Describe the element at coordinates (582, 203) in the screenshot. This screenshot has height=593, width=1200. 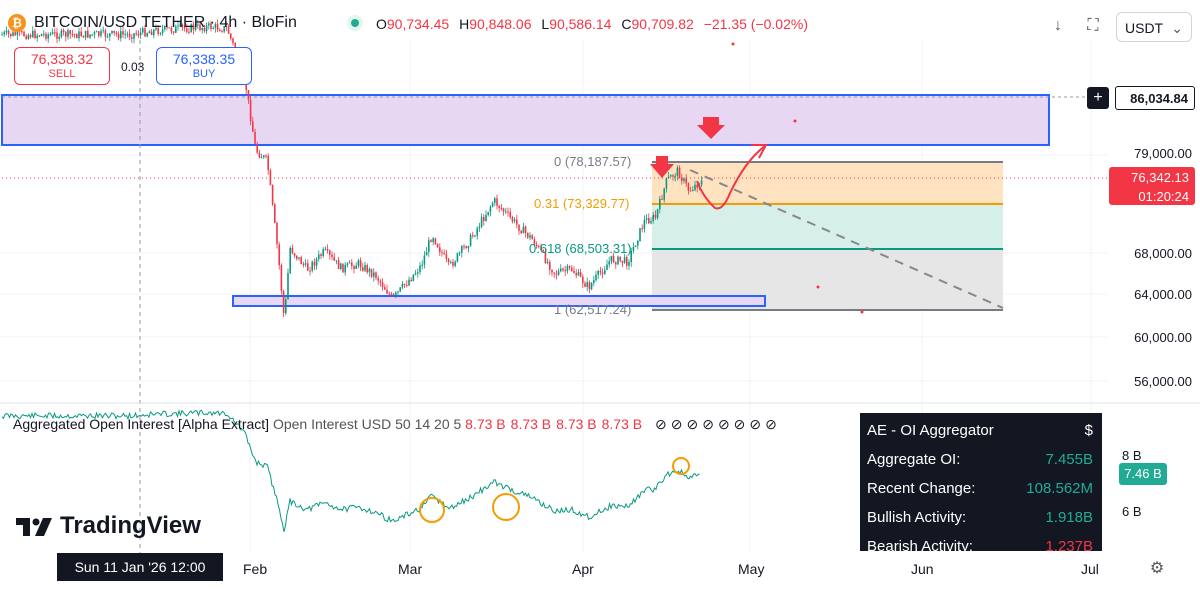
I see `fib-label-0.31: 0.31 (73,329.77)` at that location.